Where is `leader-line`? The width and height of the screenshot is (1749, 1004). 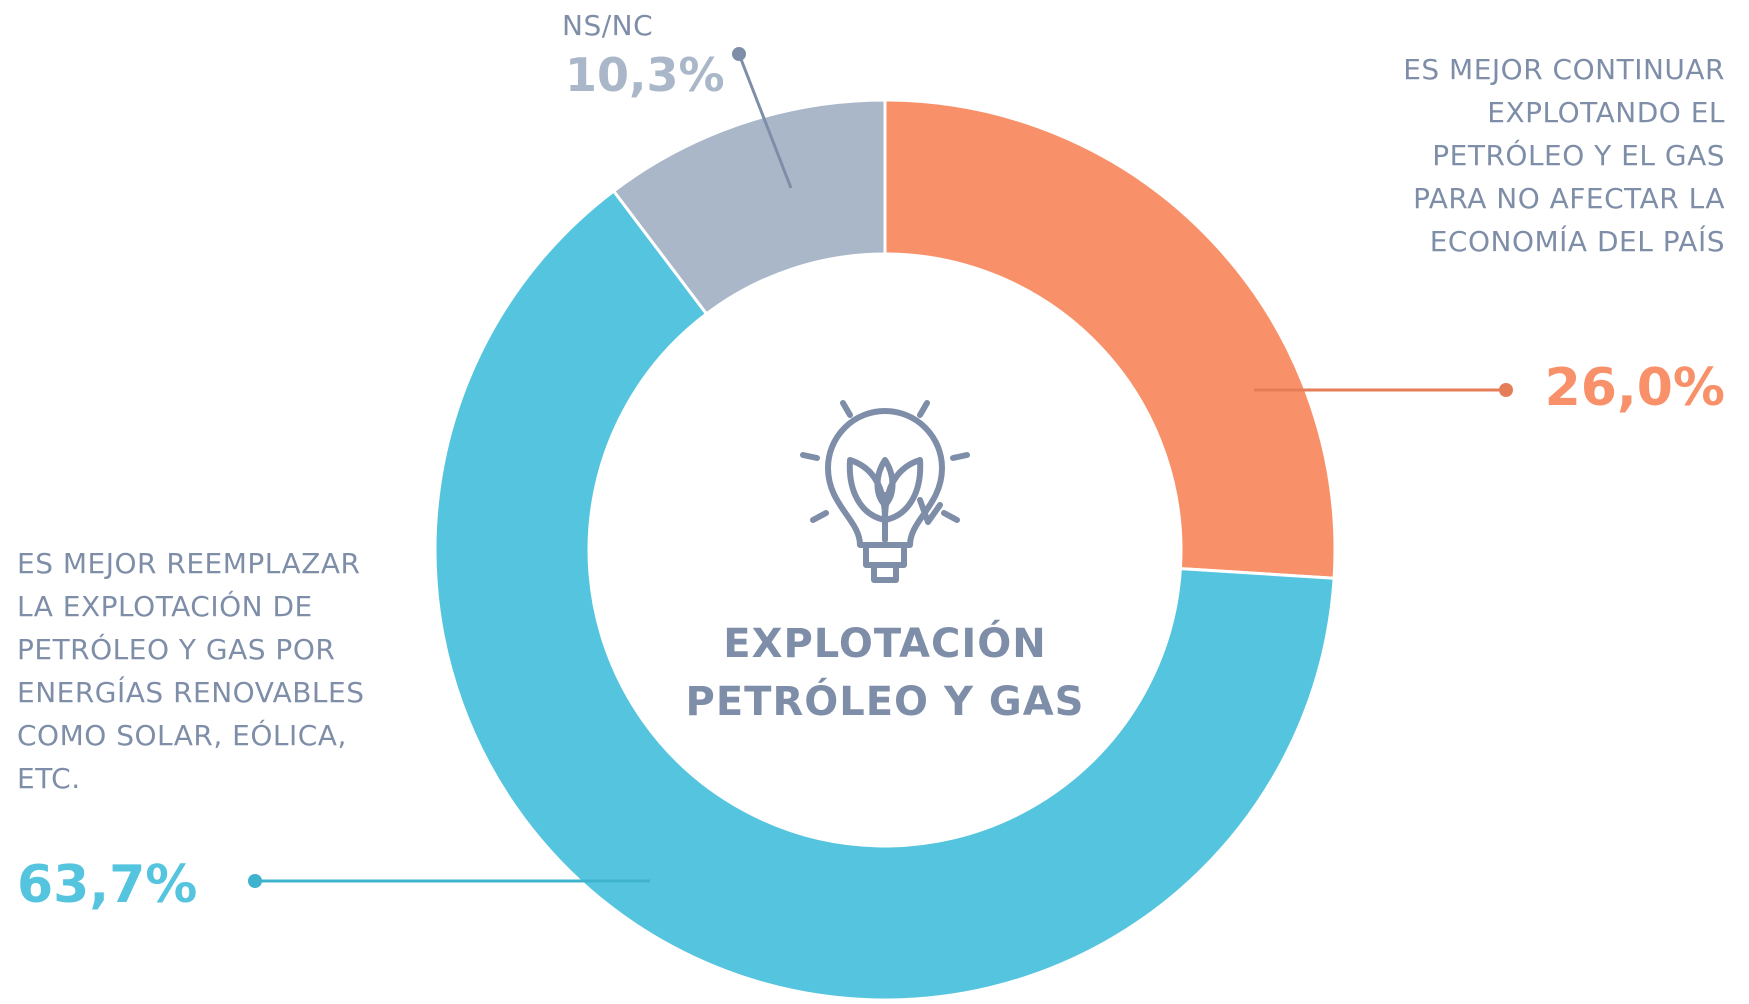
leader-line is located at coordinates (765, 121).